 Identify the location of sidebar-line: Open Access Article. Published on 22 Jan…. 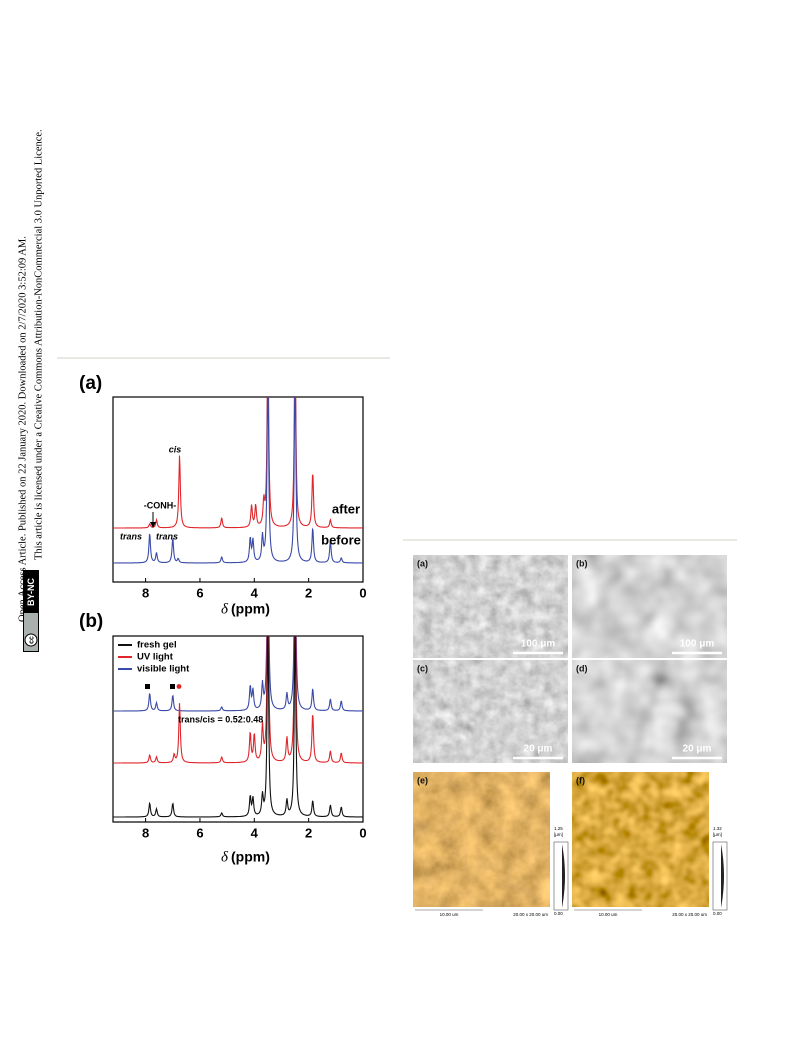
(22, 429).